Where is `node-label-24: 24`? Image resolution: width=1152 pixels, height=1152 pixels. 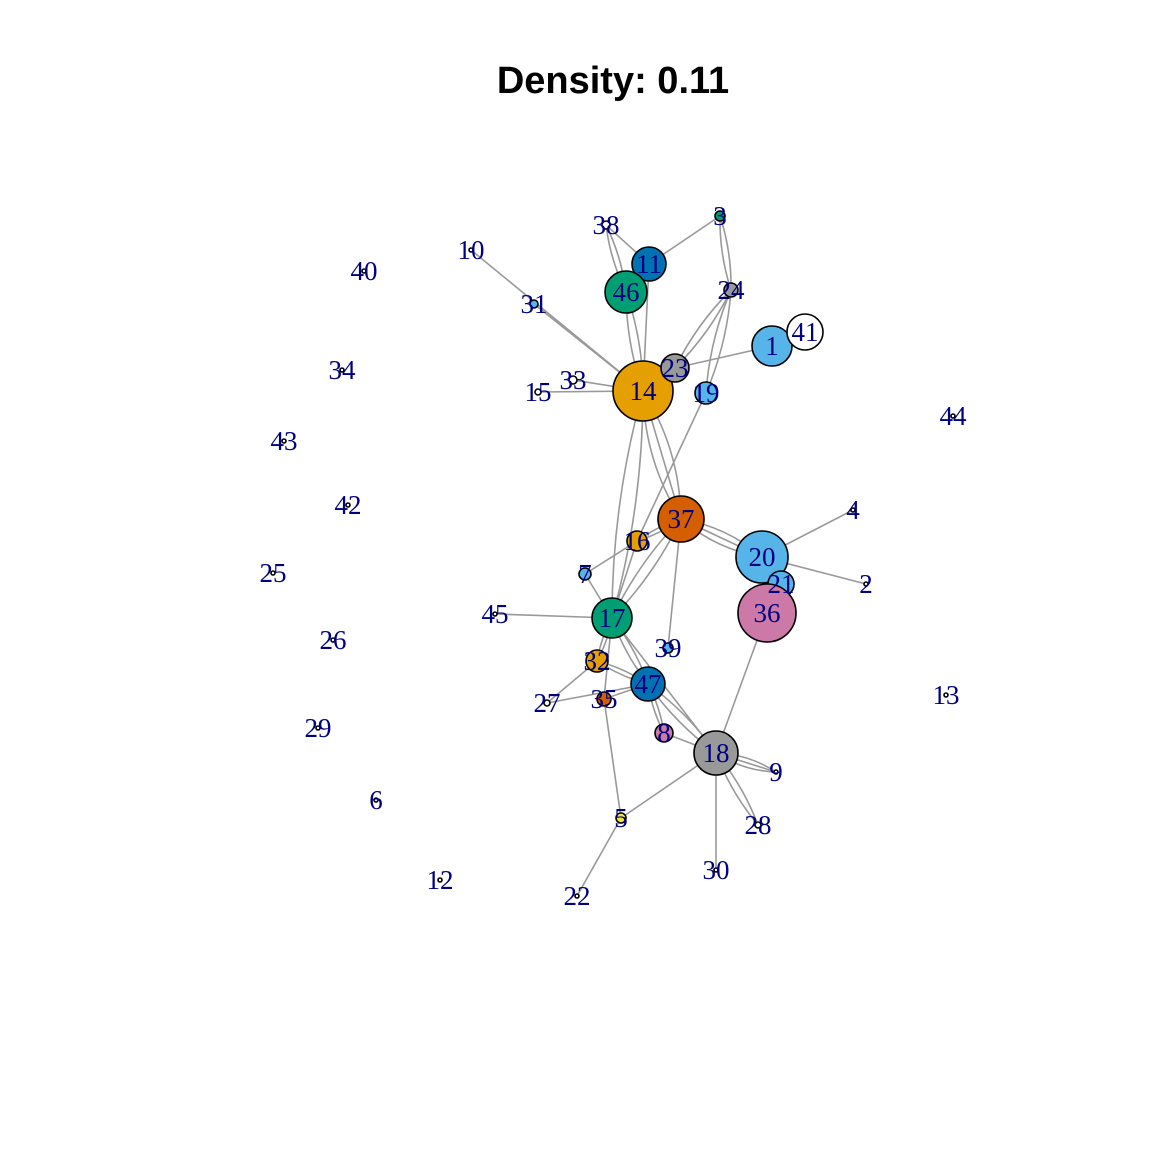 node-label-24: 24 is located at coordinates (732, 290).